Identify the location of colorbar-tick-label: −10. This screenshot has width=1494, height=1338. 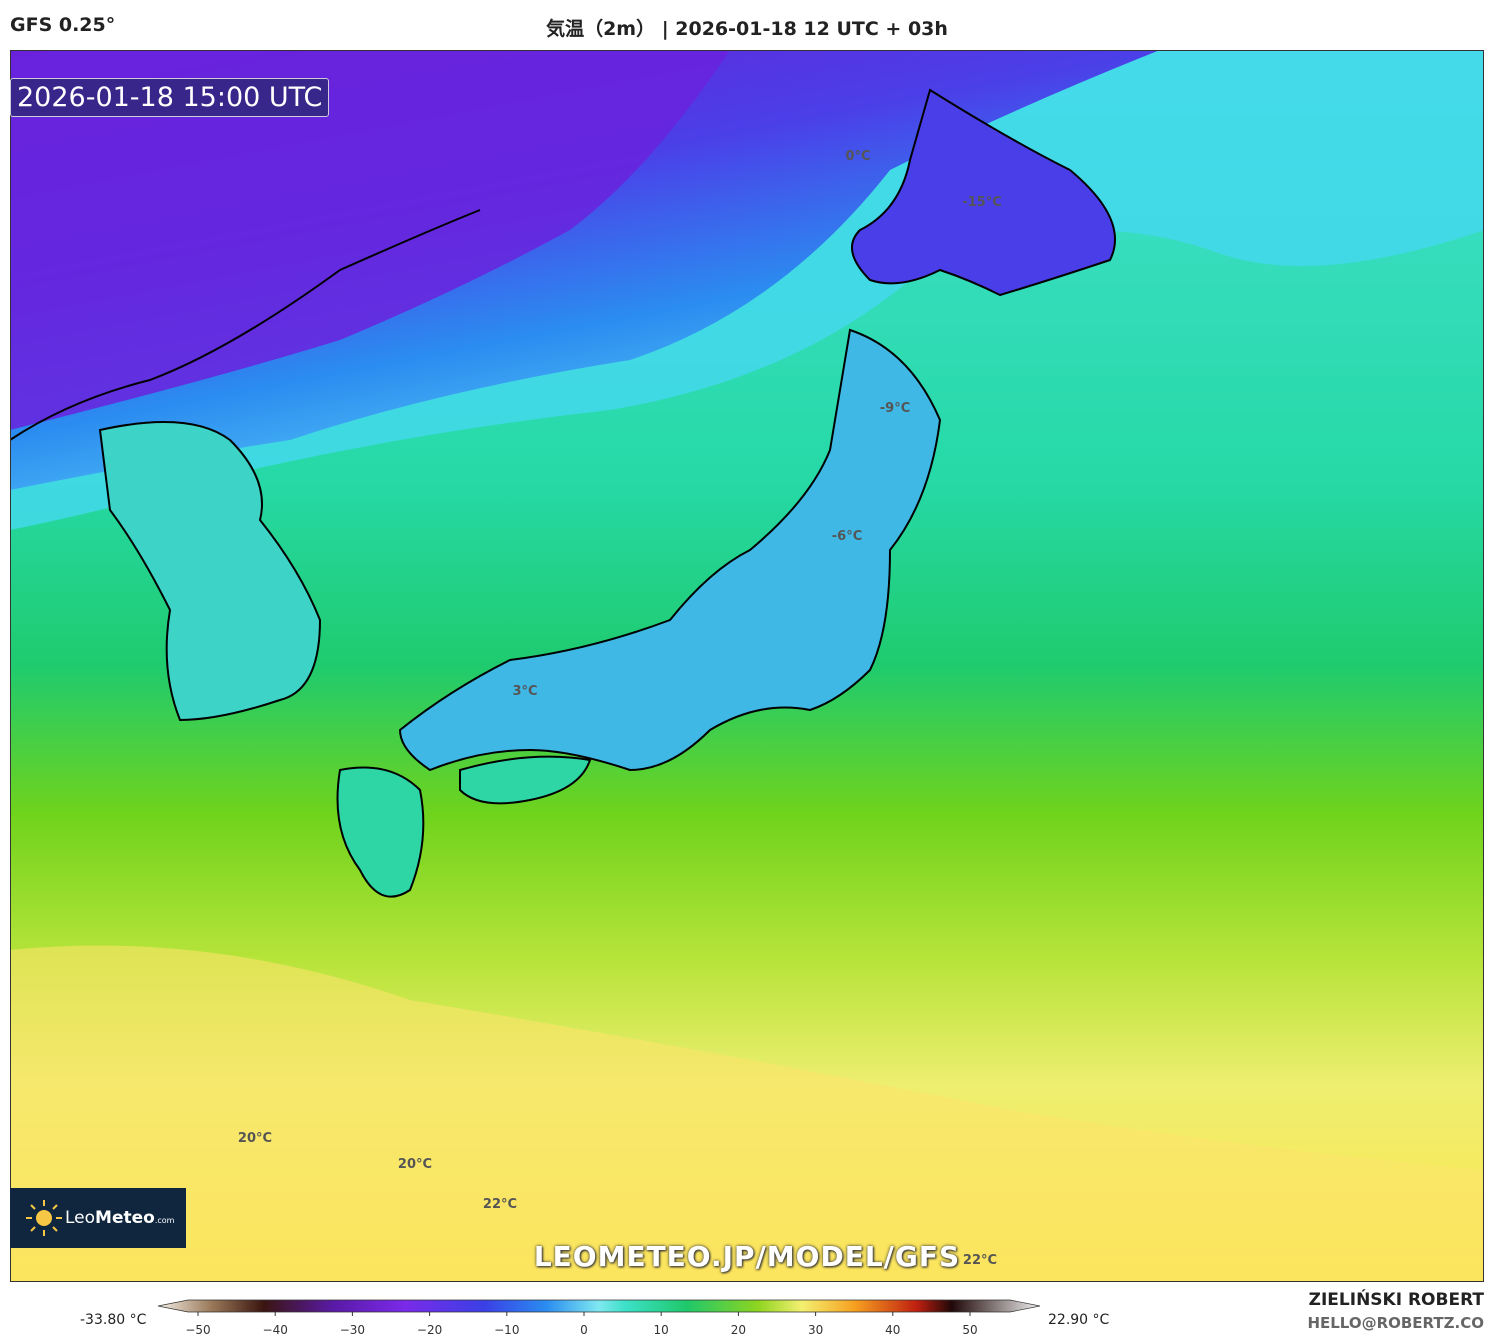
(506, 1330).